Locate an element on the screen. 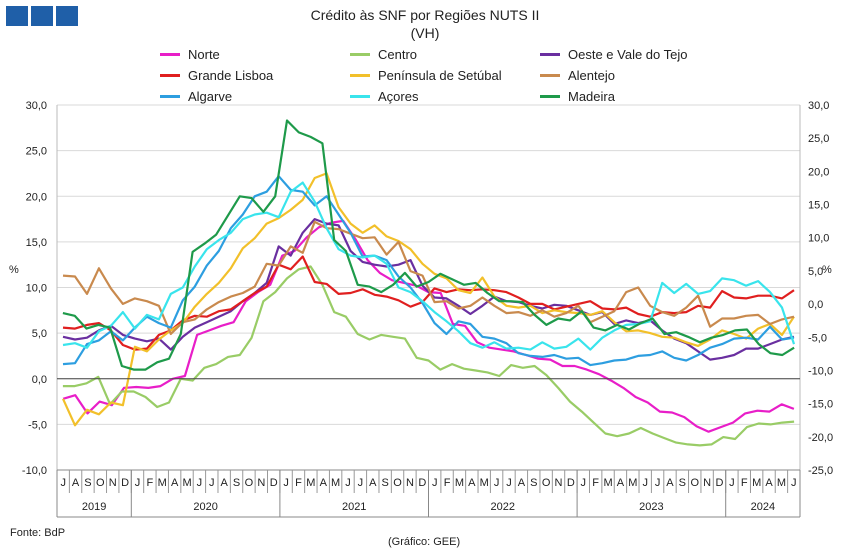 The width and height of the screenshot is (850, 557). chart-title-block: Crédito às SNF por Regiões NUTS II (VH) is located at coordinates (425, 24).